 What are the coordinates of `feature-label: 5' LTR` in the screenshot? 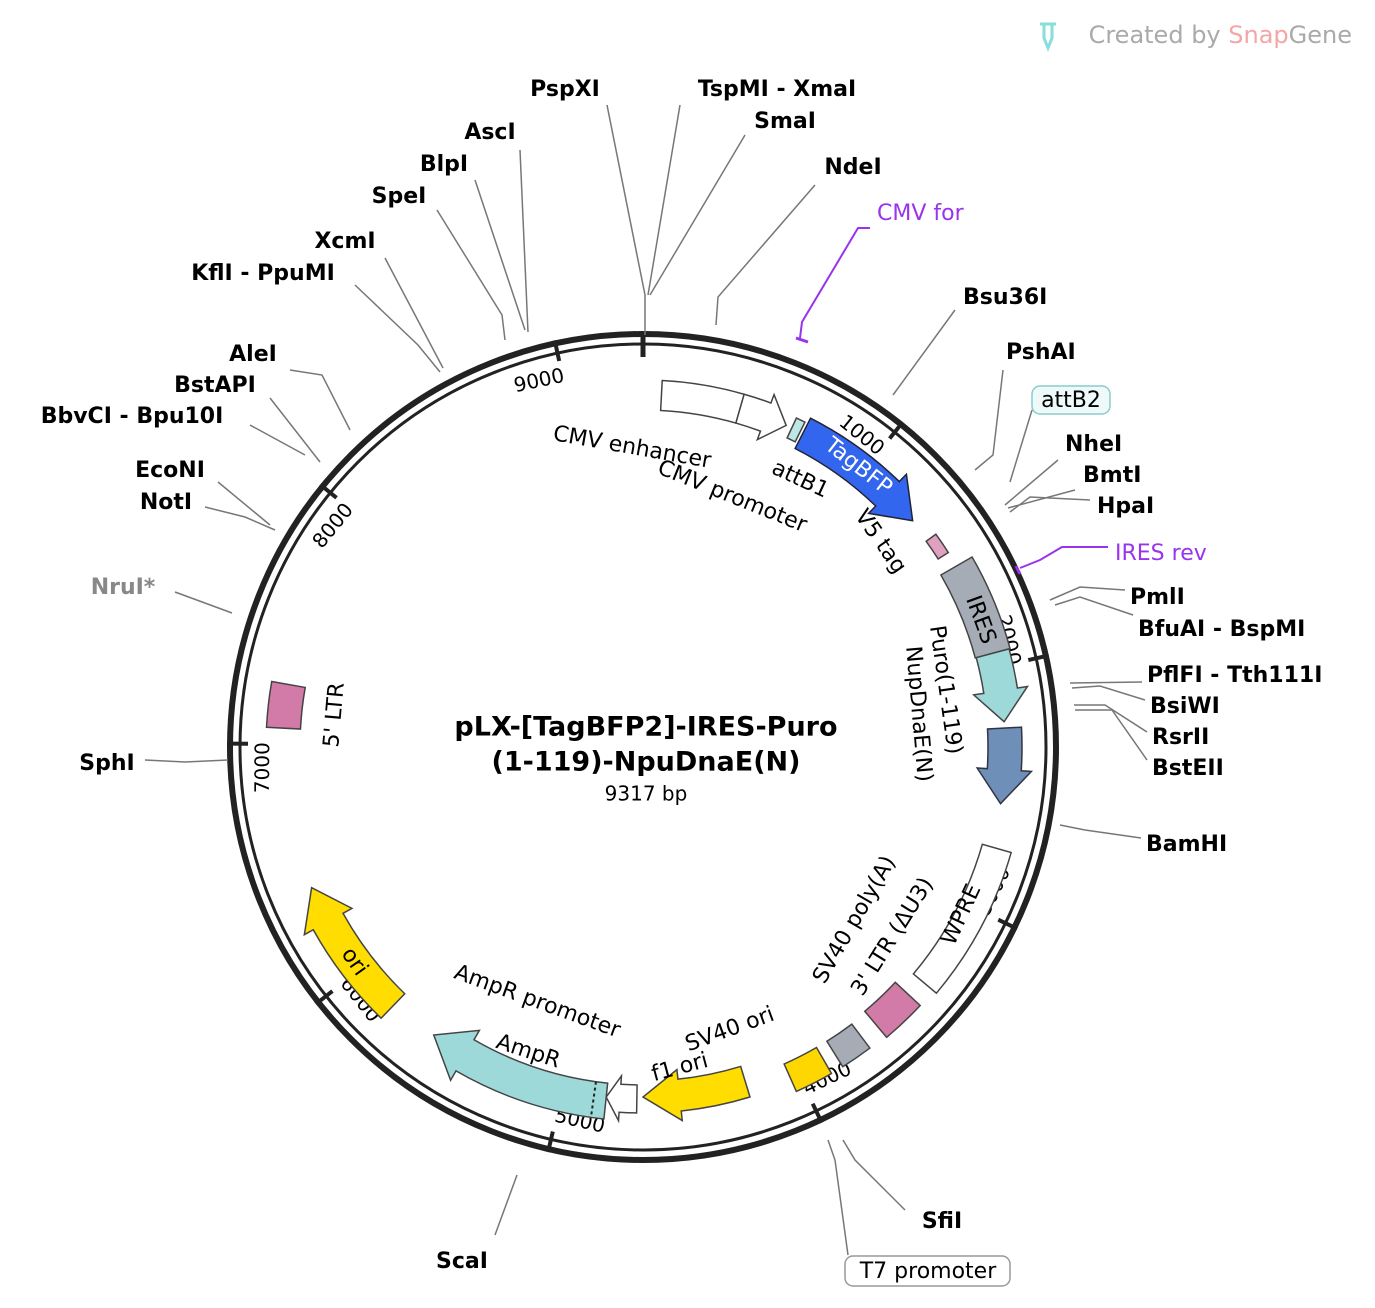 It's located at (334, 714).